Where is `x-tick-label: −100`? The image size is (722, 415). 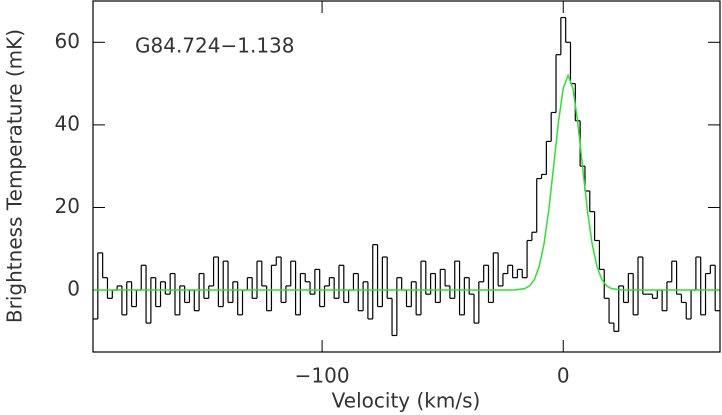
x-tick-label: −100 is located at coordinates (322, 376).